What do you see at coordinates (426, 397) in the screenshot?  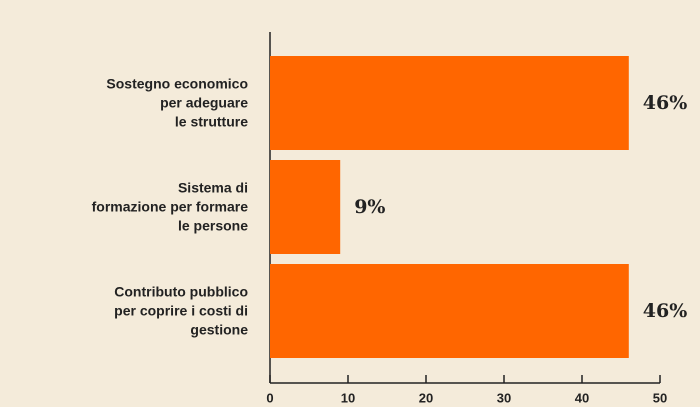 I see `x-tick-label: 20` at bounding box center [426, 397].